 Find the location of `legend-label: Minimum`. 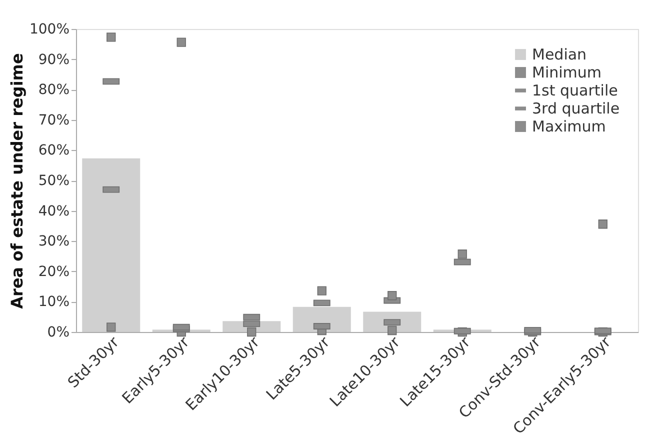

legend-label: Minimum is located at coordinates (567, 73).